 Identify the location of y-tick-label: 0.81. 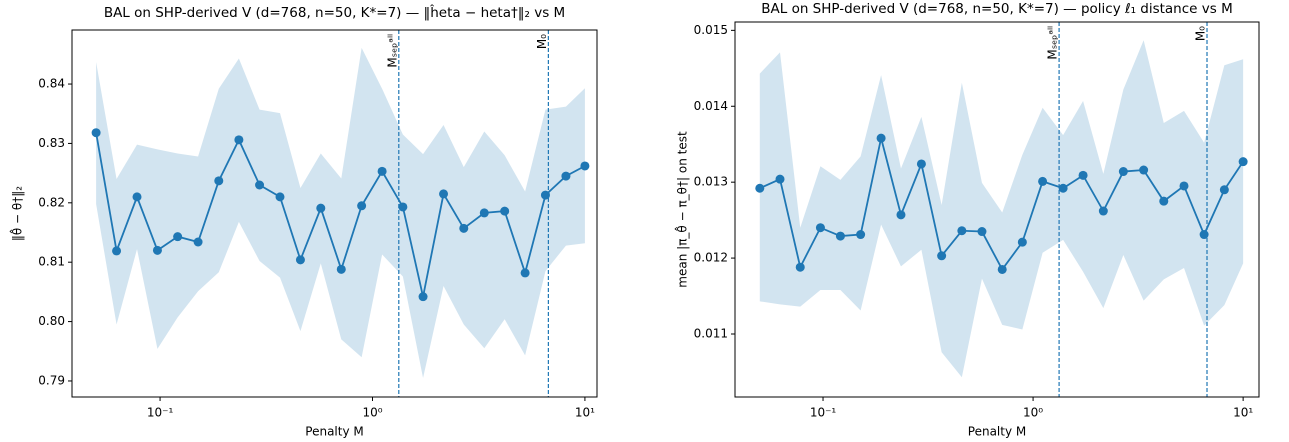
(51, 262).